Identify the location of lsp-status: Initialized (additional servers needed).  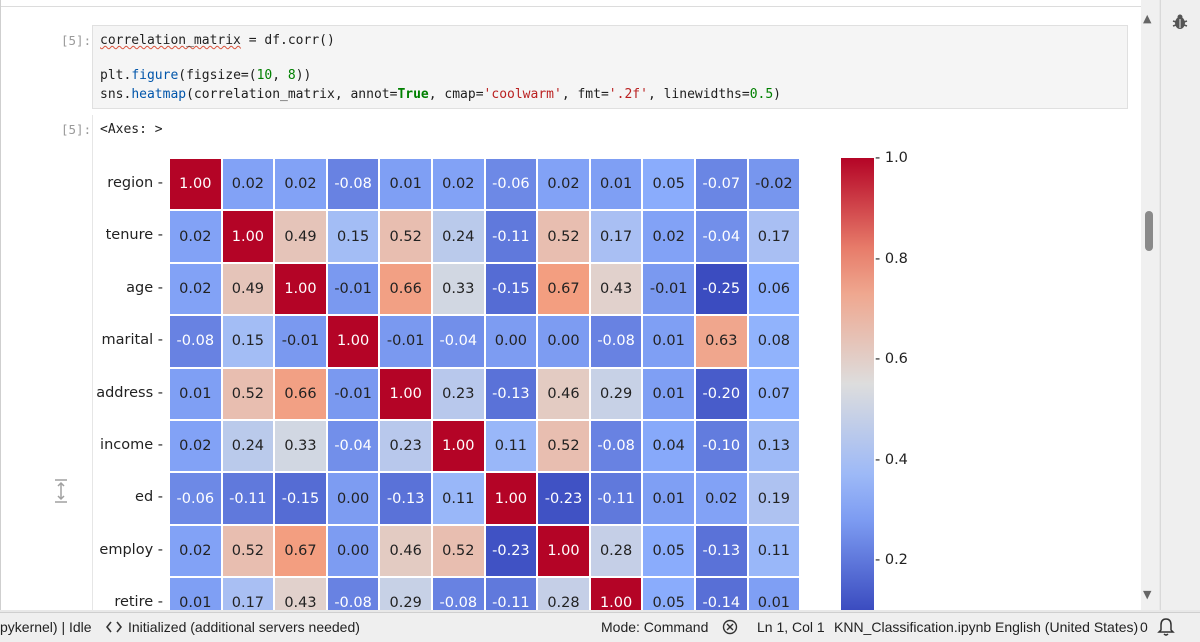
(244, 627).